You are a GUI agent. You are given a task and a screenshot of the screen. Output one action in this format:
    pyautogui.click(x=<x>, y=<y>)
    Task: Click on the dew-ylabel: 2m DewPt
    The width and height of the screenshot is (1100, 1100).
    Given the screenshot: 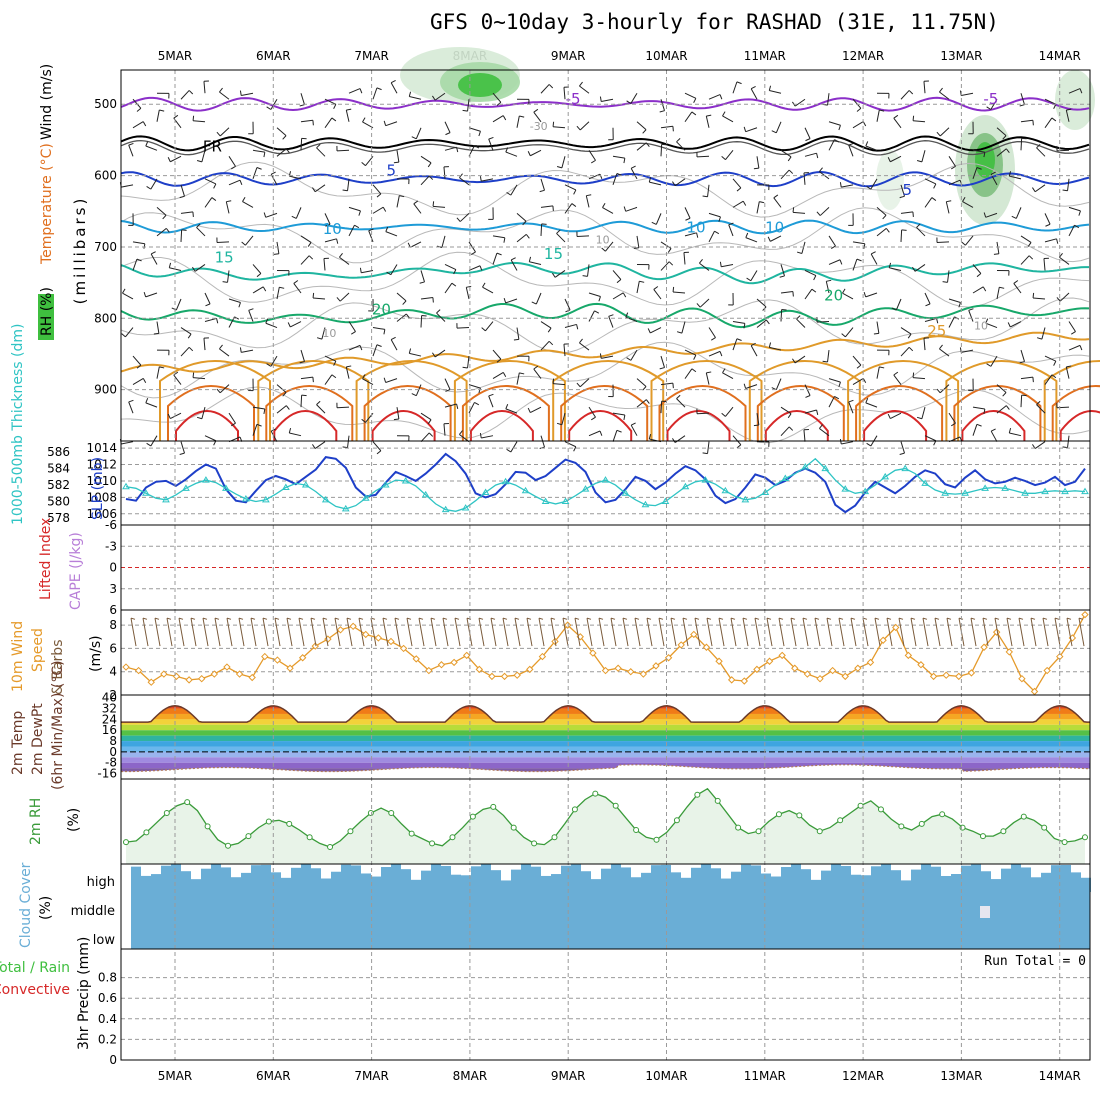 What is the action you would take?
    pyautogui.click(x=38, y=739)
    